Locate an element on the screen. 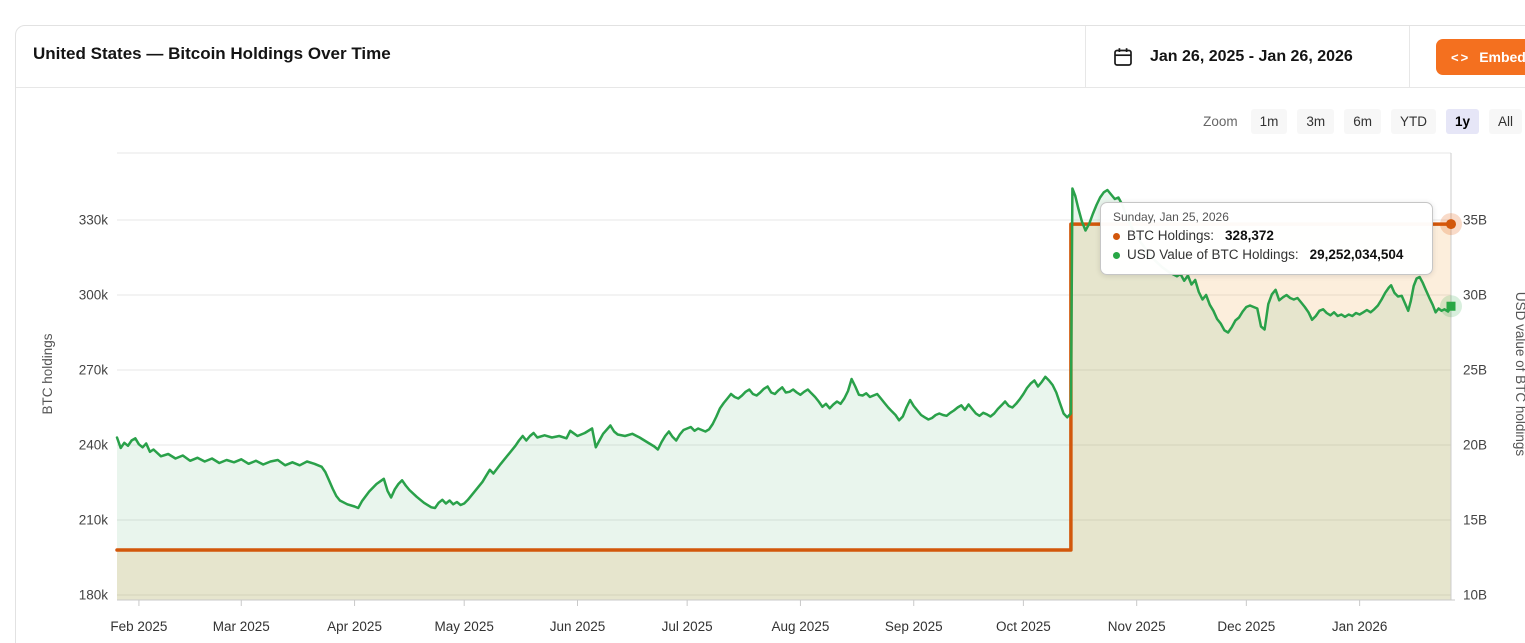  calendar-icon is located at coordinates (1123, 57).